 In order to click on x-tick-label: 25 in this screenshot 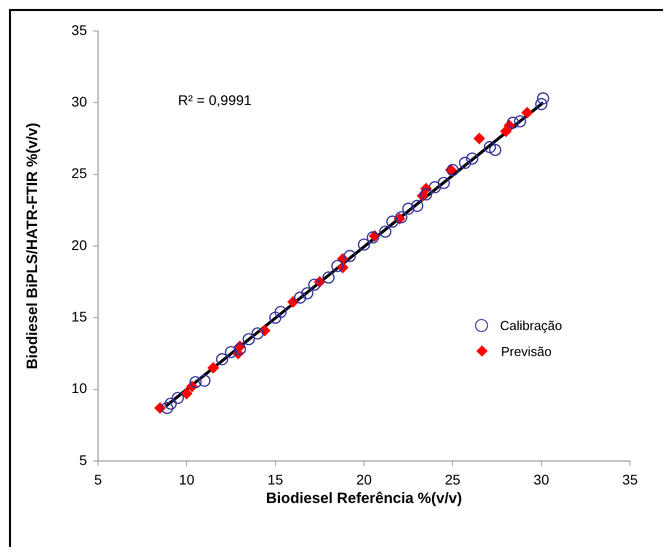, I will do `click(452, 479)`.